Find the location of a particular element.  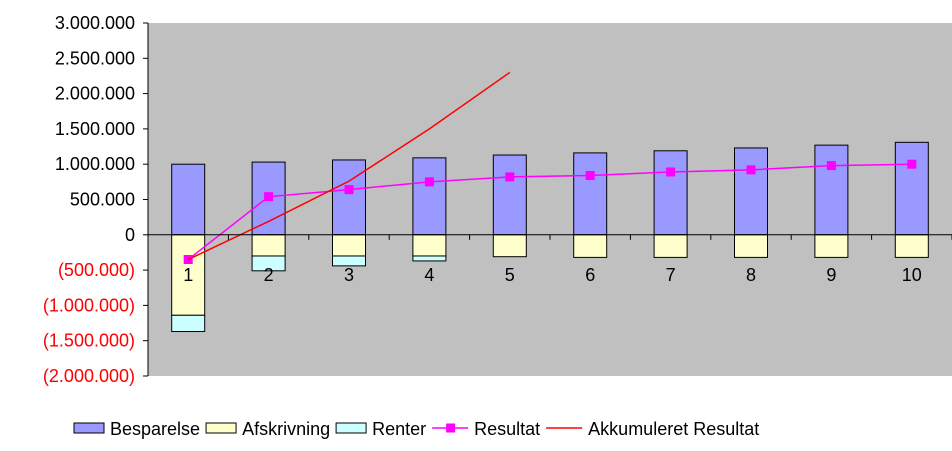

x-tick-label: 5 is located at coordinates (510, 275).